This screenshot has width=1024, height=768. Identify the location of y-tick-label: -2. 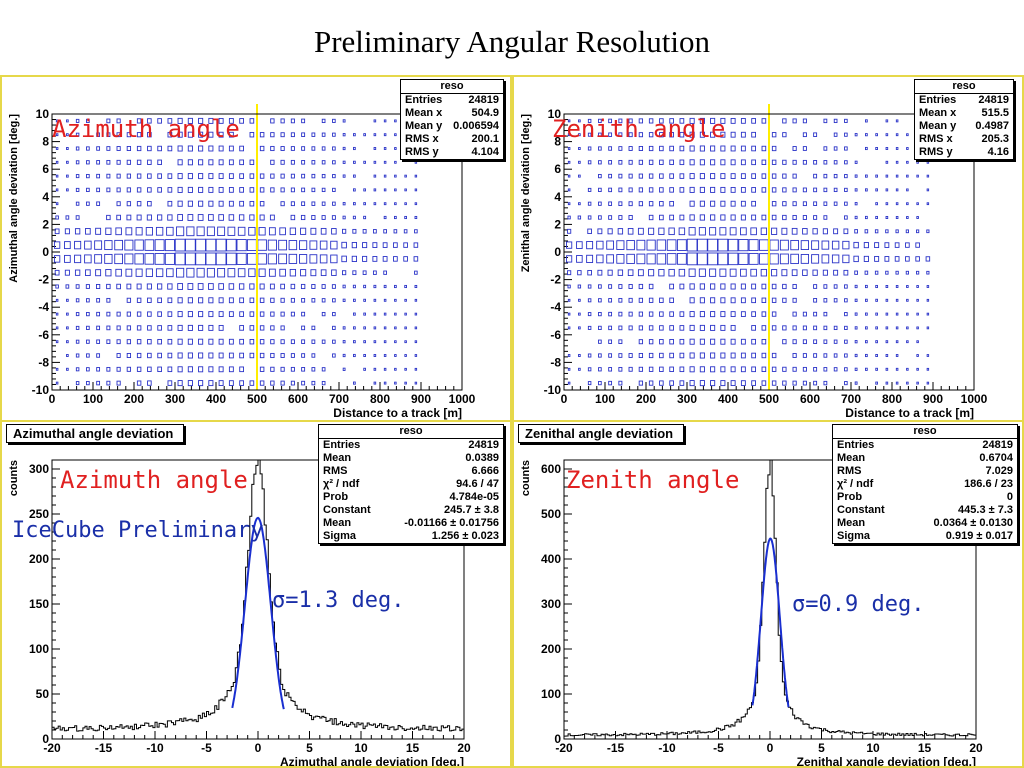
(555, 280).